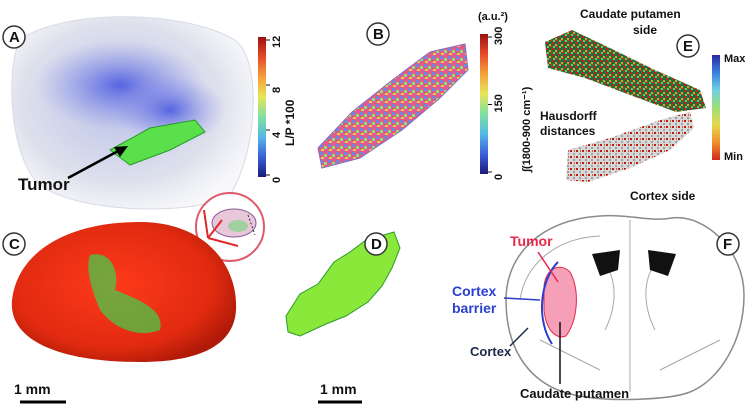 This screenshot has height=409, width=756. What do you see at coordinates (251, 225) in the screenshot?
I see `inset-dash` at bounding box center [251, 225].